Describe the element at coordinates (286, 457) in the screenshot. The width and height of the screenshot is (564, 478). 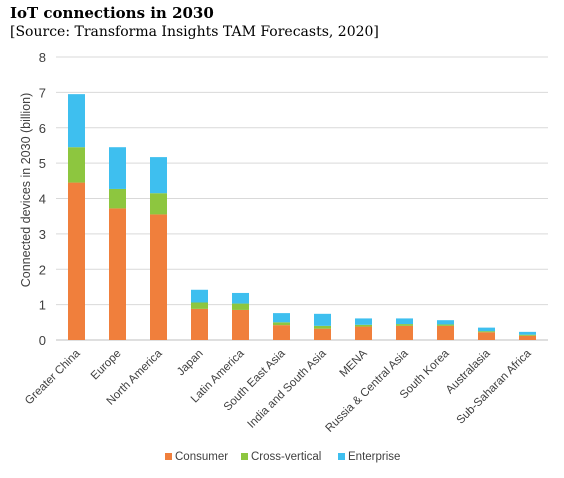
I see `legend-label: Cross-vertical` at that location.